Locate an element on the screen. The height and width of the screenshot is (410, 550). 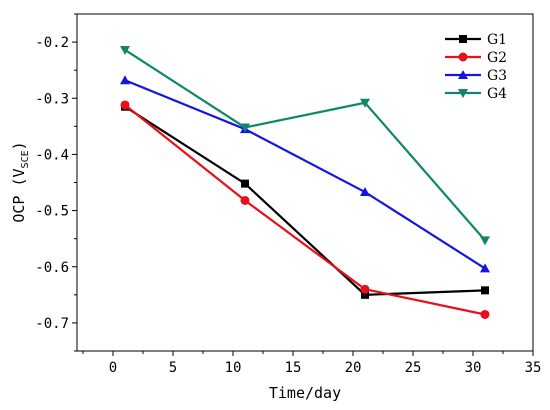
x-tick-label: 0 is located at coordinates (113, 368).